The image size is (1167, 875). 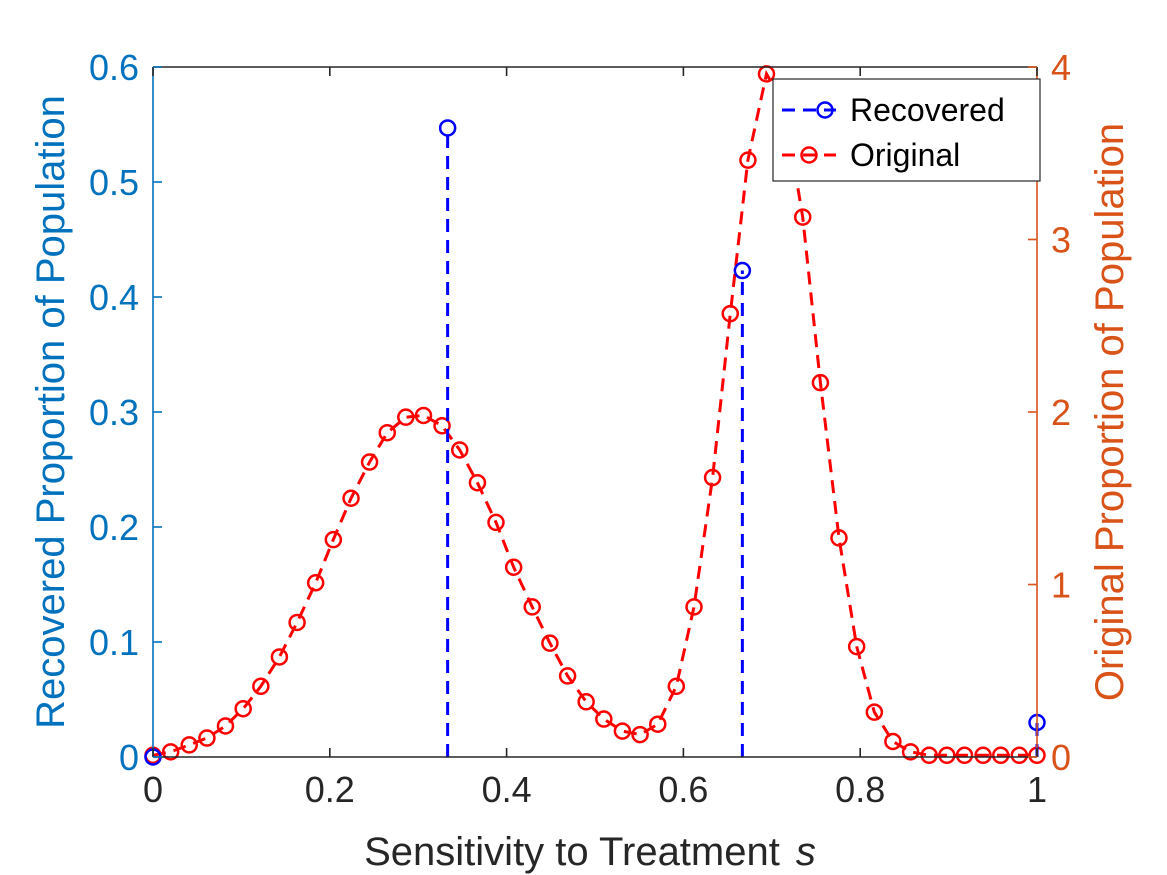 I want to click on y-left-tick-label: 0.2, so click(x=114, y=527).